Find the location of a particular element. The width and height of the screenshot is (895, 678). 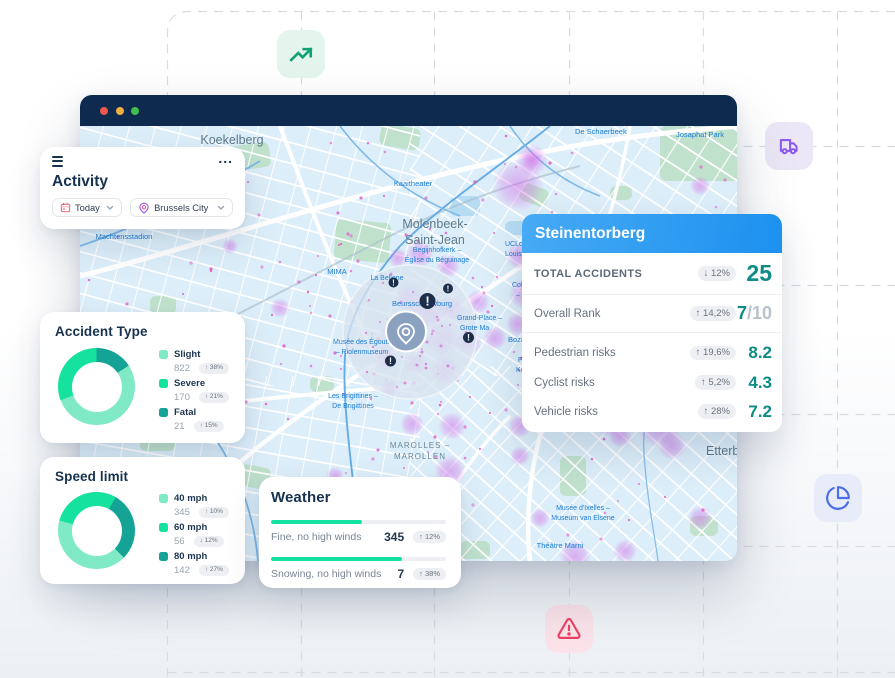

svg-text: Josaphat Park is located at coordinates (700, 134).